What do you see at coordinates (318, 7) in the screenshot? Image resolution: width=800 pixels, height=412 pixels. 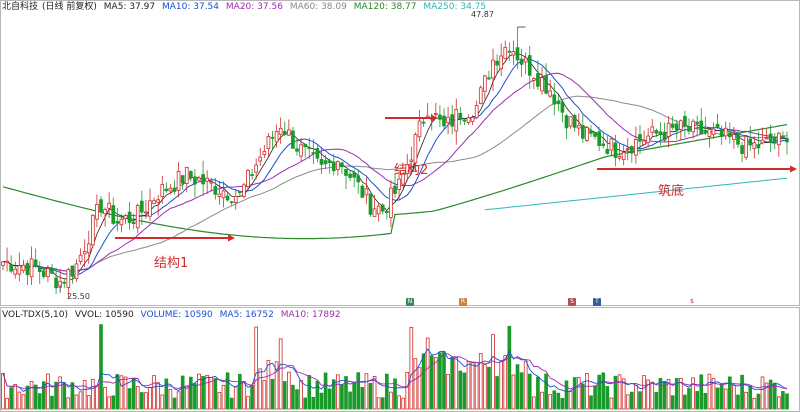 I see `ma60-label: MA60: 38.09` at bounding box center [318, 7].